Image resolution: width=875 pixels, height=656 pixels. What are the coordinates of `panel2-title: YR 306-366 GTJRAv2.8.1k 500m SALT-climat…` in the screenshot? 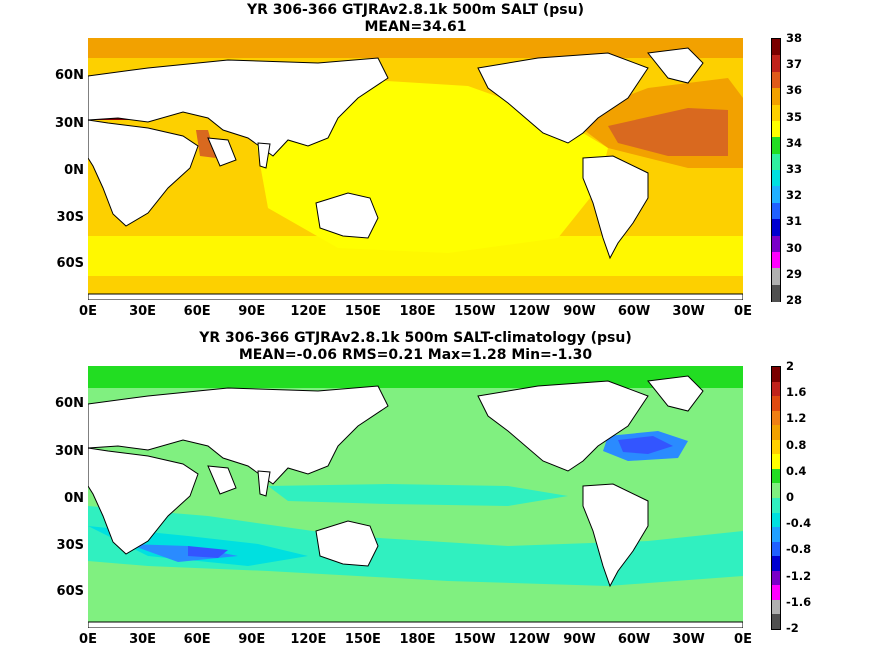 It's located at (415, 347).